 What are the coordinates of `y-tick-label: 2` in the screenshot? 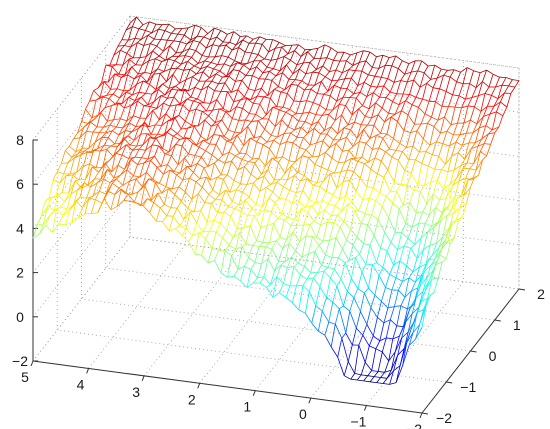 It's located at (541, 294).